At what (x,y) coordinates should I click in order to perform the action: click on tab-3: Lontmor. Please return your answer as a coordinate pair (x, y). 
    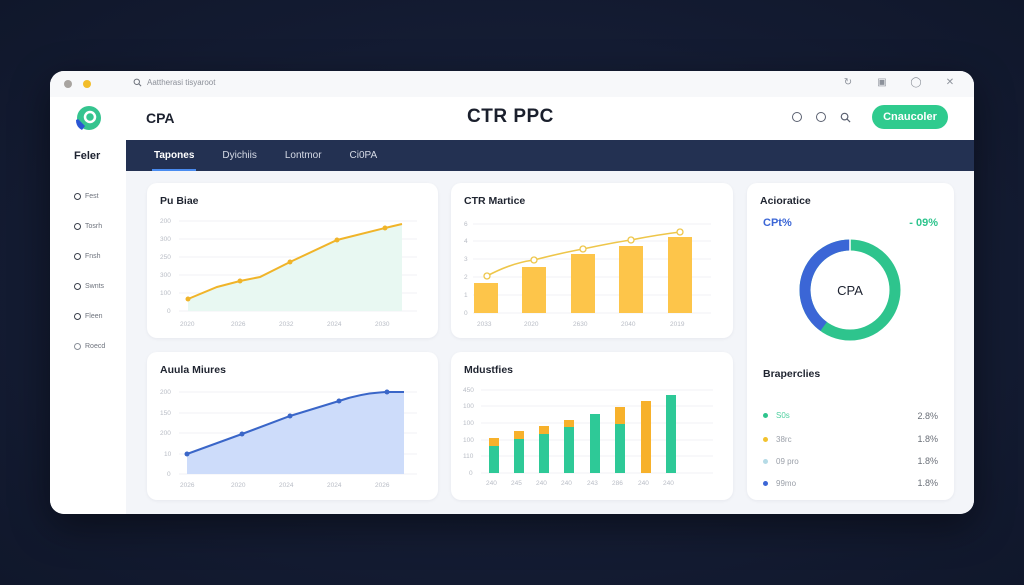
    Looking at the image, I should click on (303, 155).